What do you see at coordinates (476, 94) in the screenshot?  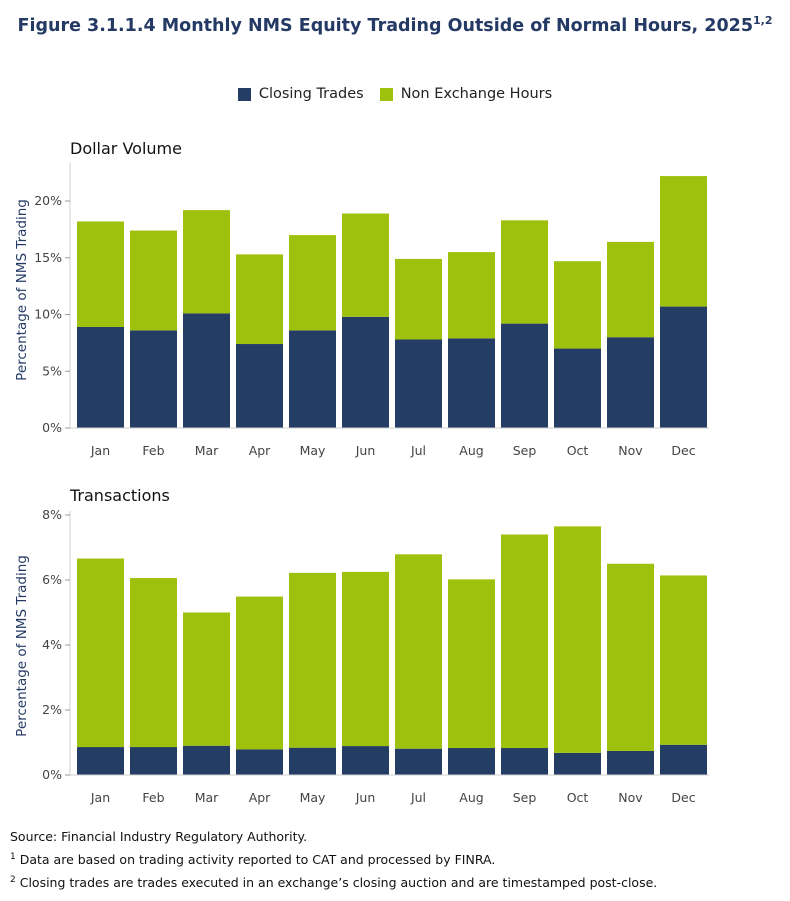 I see `legend-label-nonexchange: Non Exchange Hours` at bounding box center [476, 94].